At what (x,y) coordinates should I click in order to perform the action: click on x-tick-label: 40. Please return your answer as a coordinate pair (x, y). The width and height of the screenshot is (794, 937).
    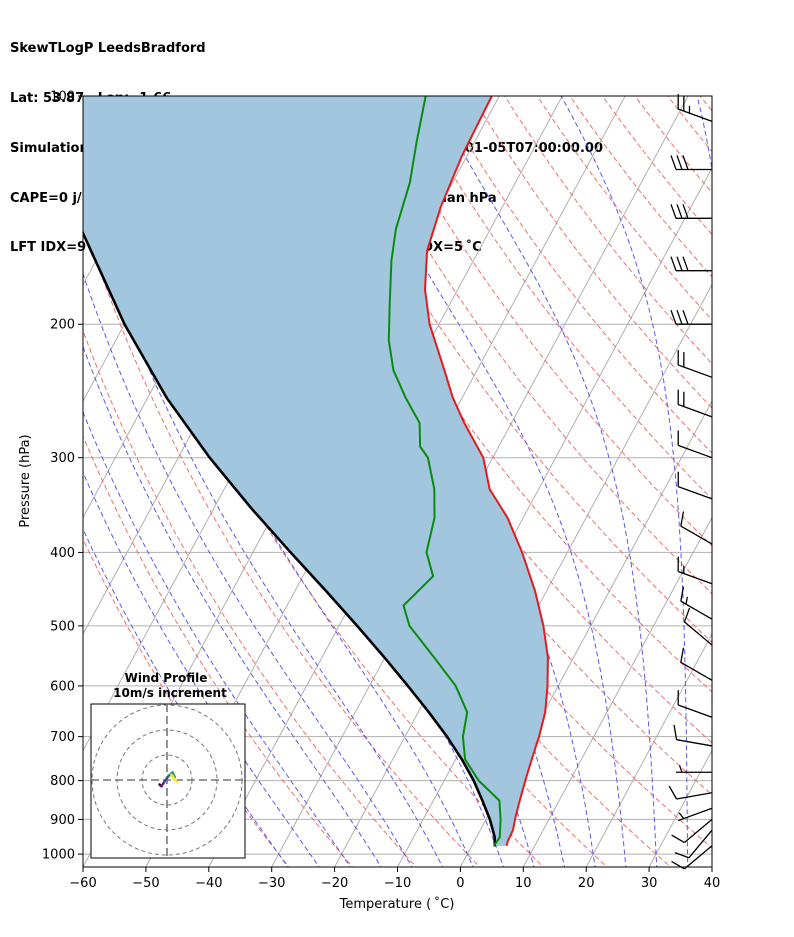
    Looking at the image, I should click on (712, 883).